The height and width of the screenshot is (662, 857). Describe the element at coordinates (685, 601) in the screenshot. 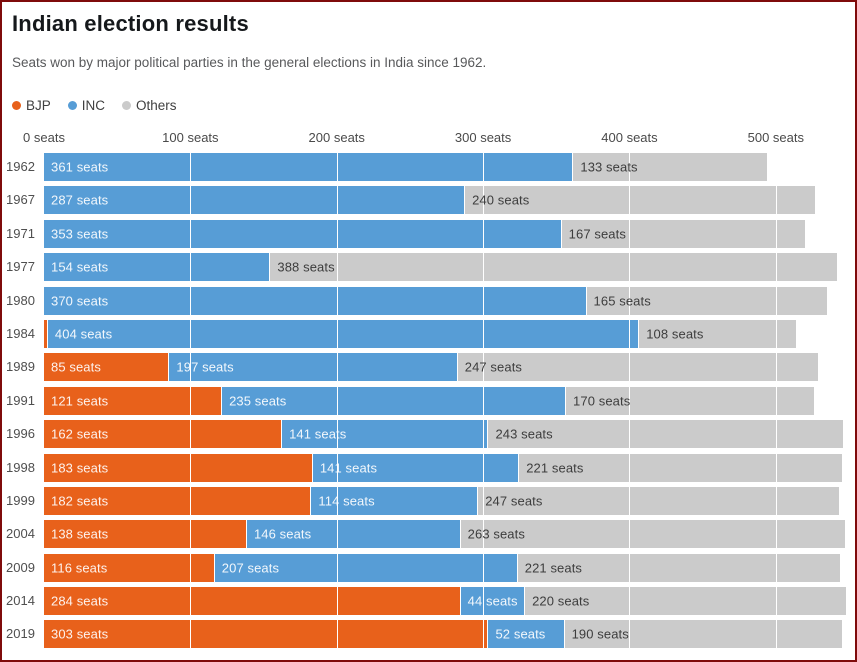

I see `bar-segment-others: 220 seats` at that location.